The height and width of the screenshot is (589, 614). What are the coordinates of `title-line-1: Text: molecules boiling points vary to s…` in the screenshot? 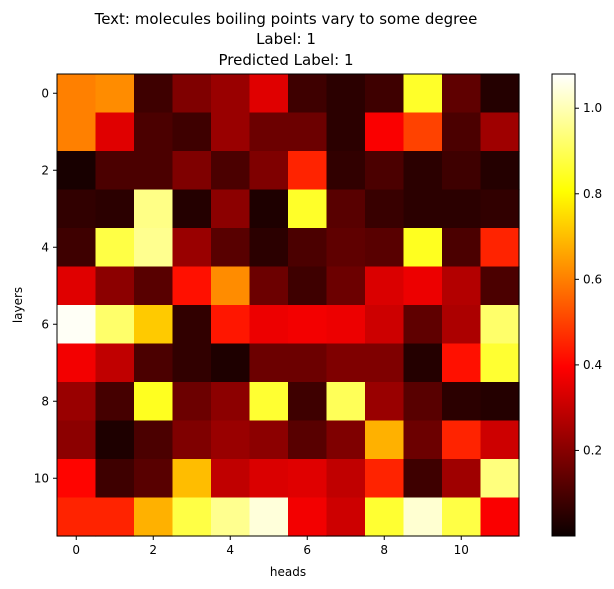 It's located at (286, 19).